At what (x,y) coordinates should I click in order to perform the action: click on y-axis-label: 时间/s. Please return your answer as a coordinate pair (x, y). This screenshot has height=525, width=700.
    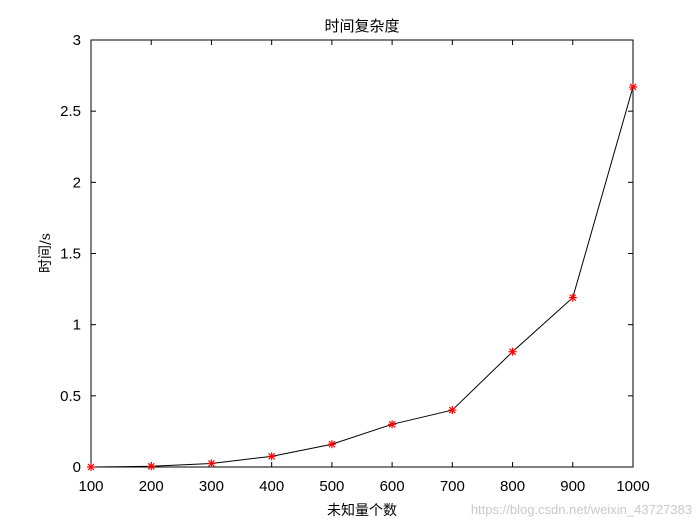
    Looking at the image, I should click on (46, 253).